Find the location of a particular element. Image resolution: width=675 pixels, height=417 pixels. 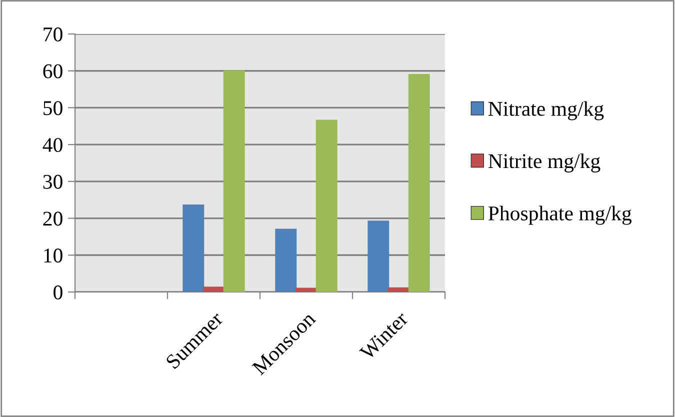

y-tick-label: 70 is located at coordinates (53, 34).